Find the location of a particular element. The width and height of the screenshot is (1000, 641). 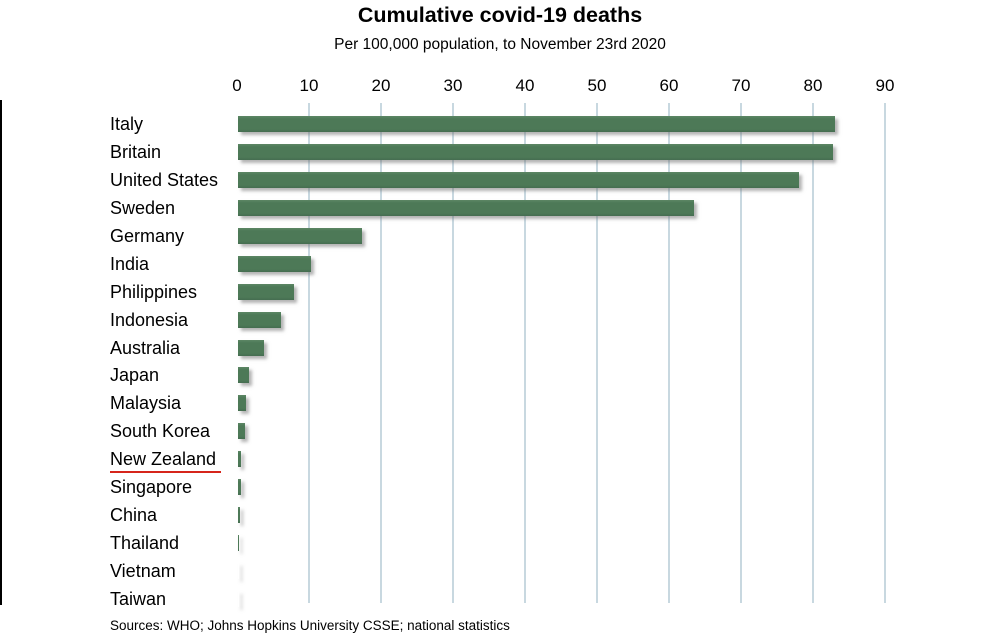

zero-axis-line is located at coordinates (1, 352).